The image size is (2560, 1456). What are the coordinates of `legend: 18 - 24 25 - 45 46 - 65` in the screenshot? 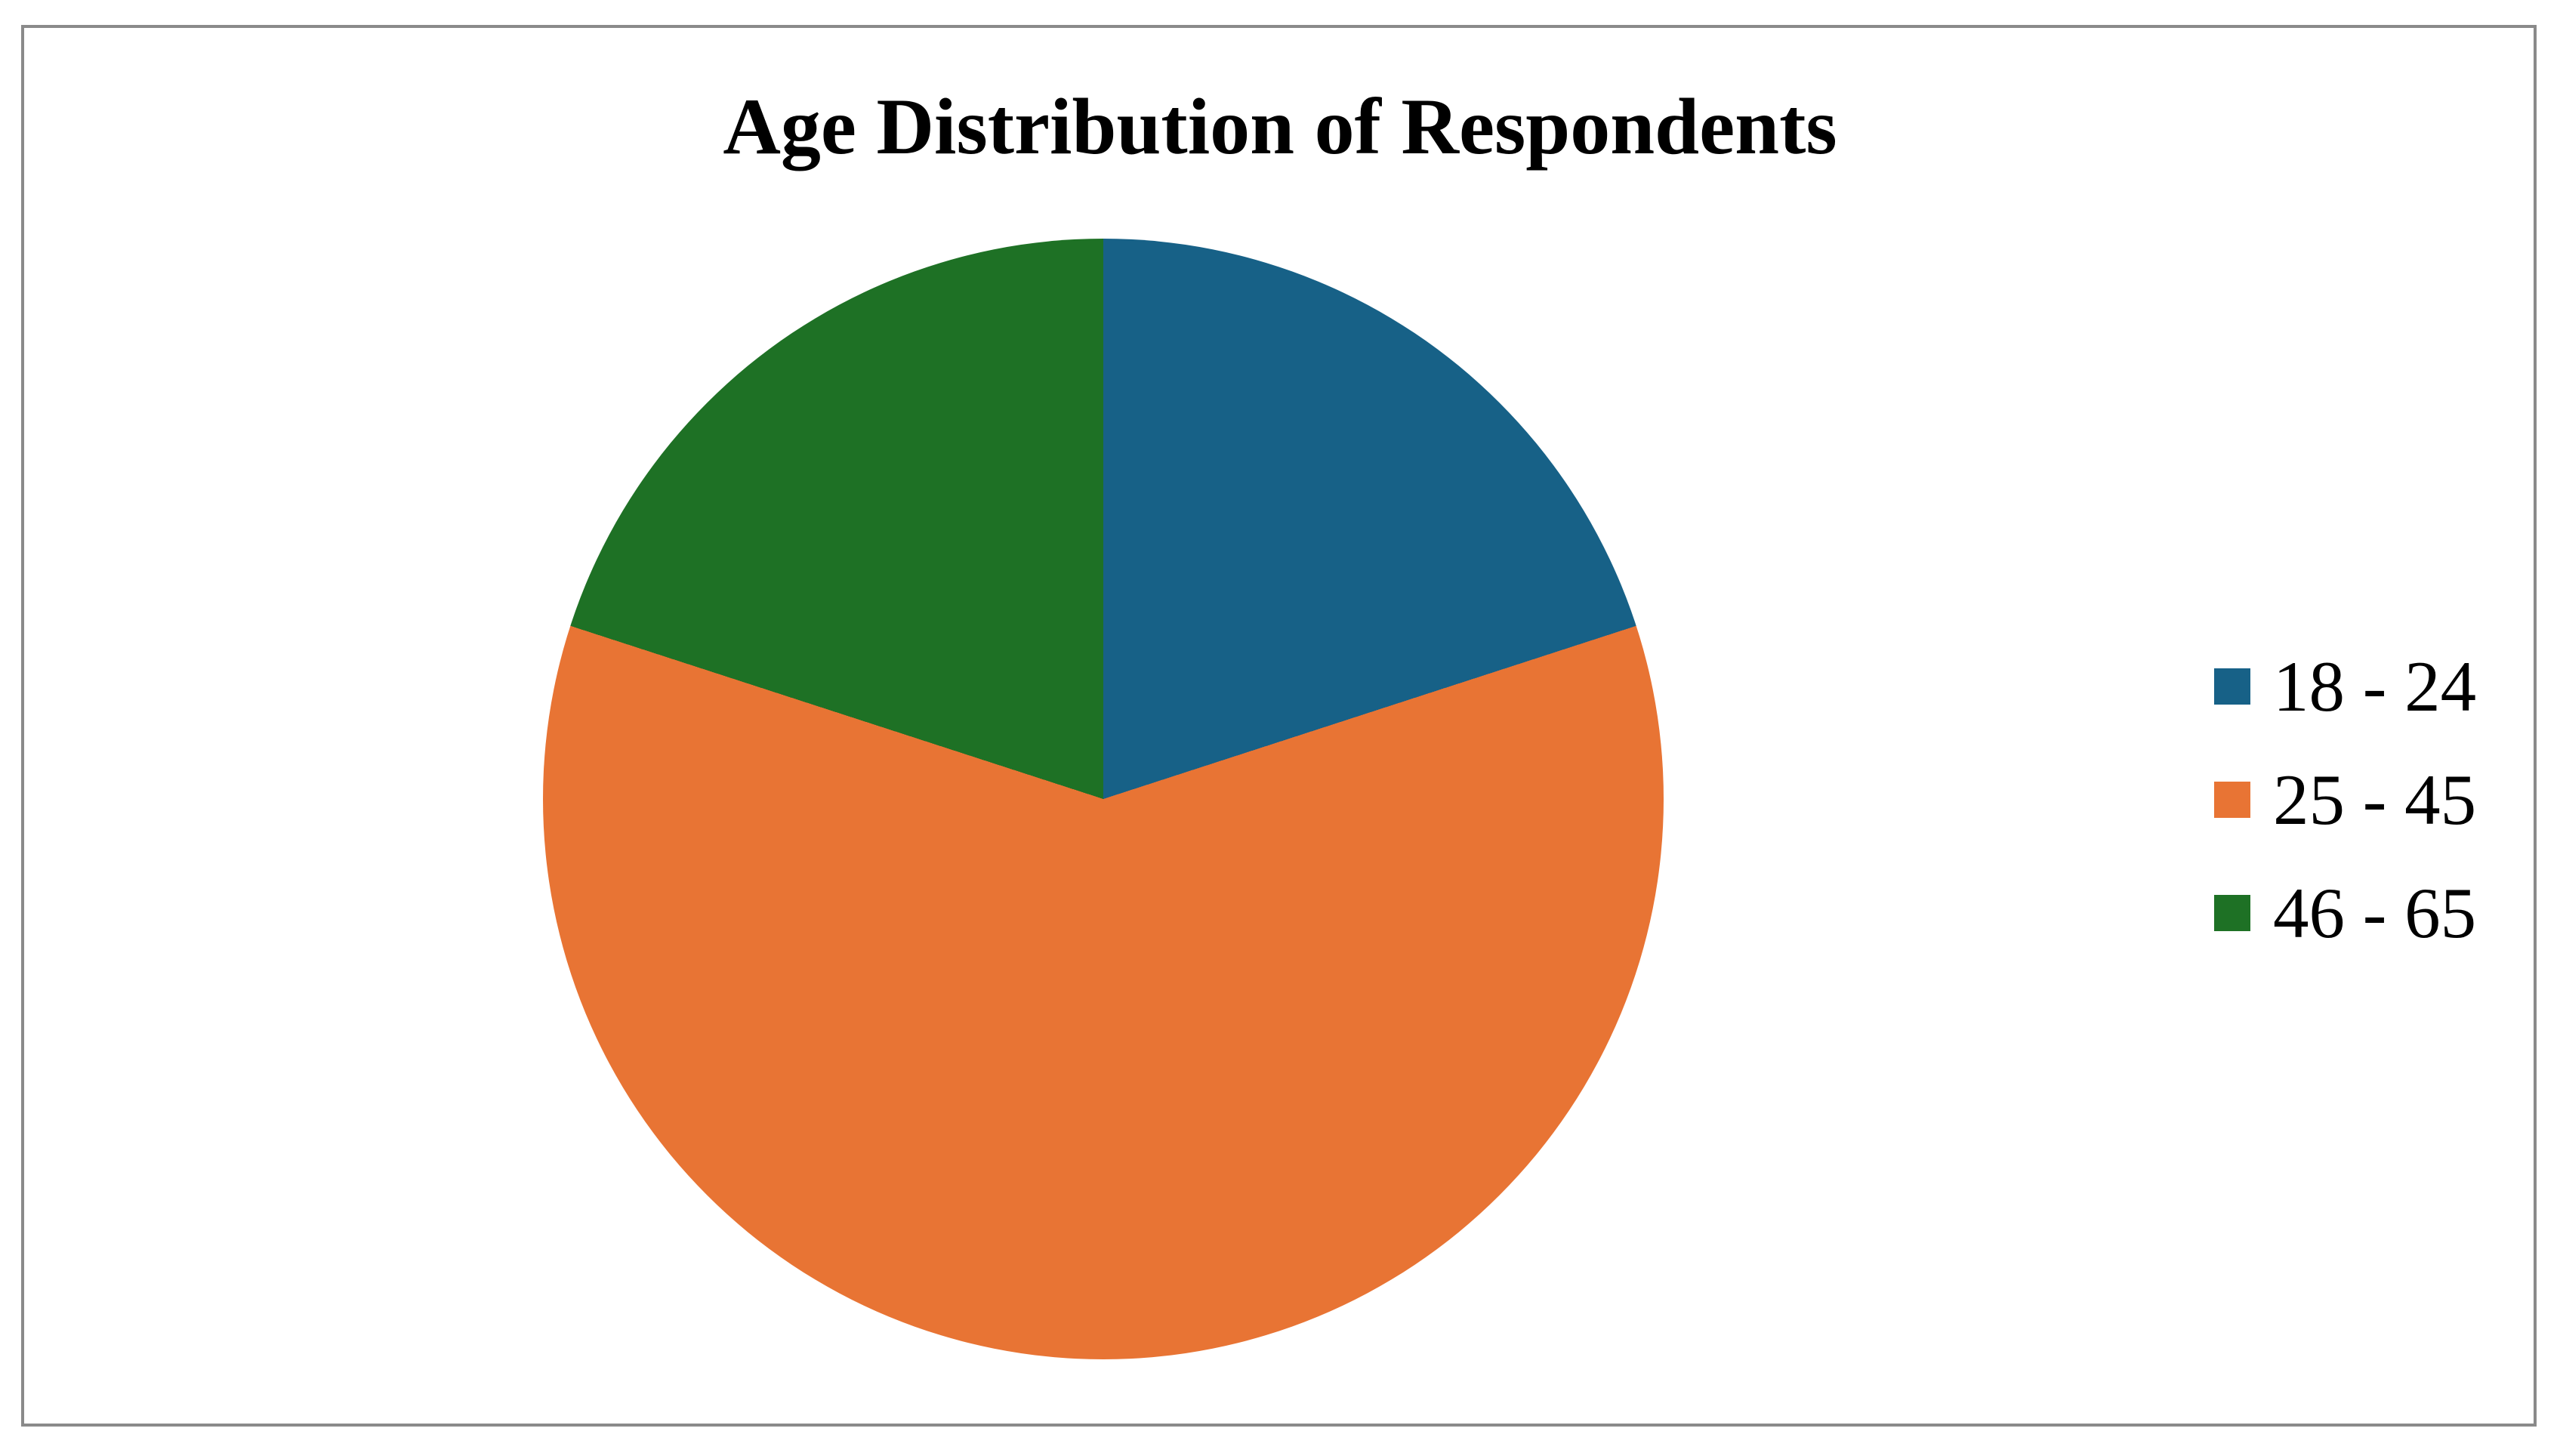 It's located at (2345, 818).